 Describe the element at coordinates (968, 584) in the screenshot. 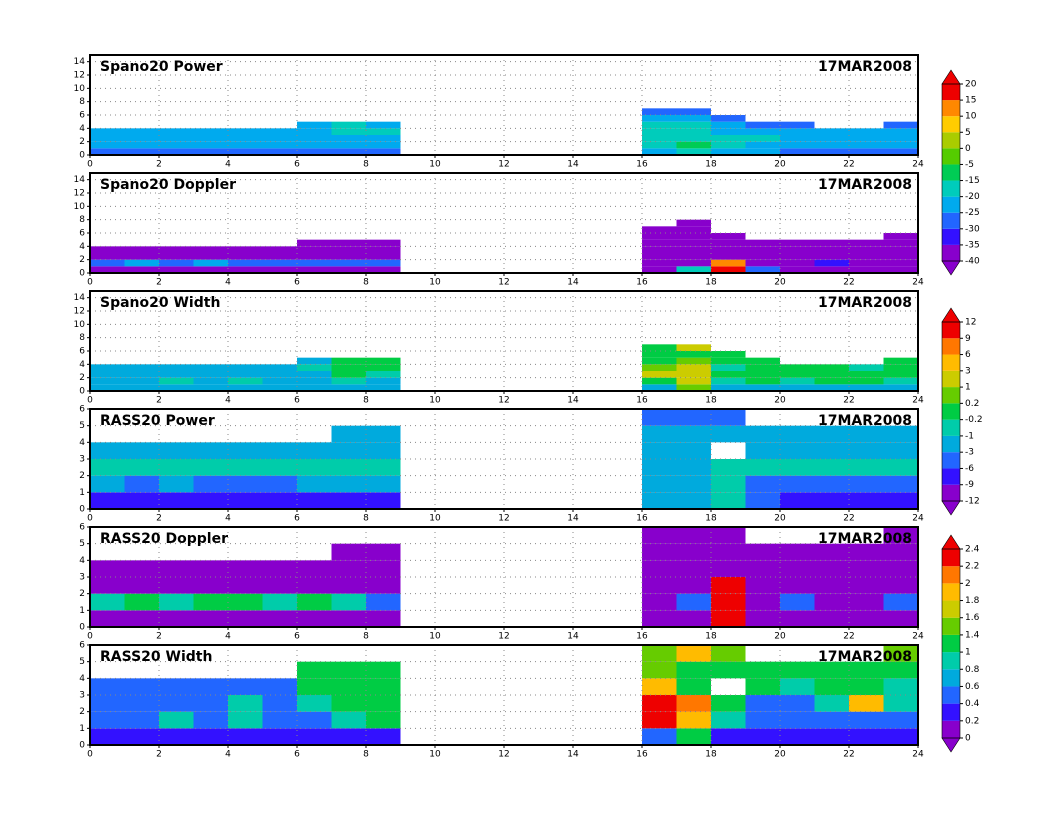

I see `colorbar-label: 2` at that location.